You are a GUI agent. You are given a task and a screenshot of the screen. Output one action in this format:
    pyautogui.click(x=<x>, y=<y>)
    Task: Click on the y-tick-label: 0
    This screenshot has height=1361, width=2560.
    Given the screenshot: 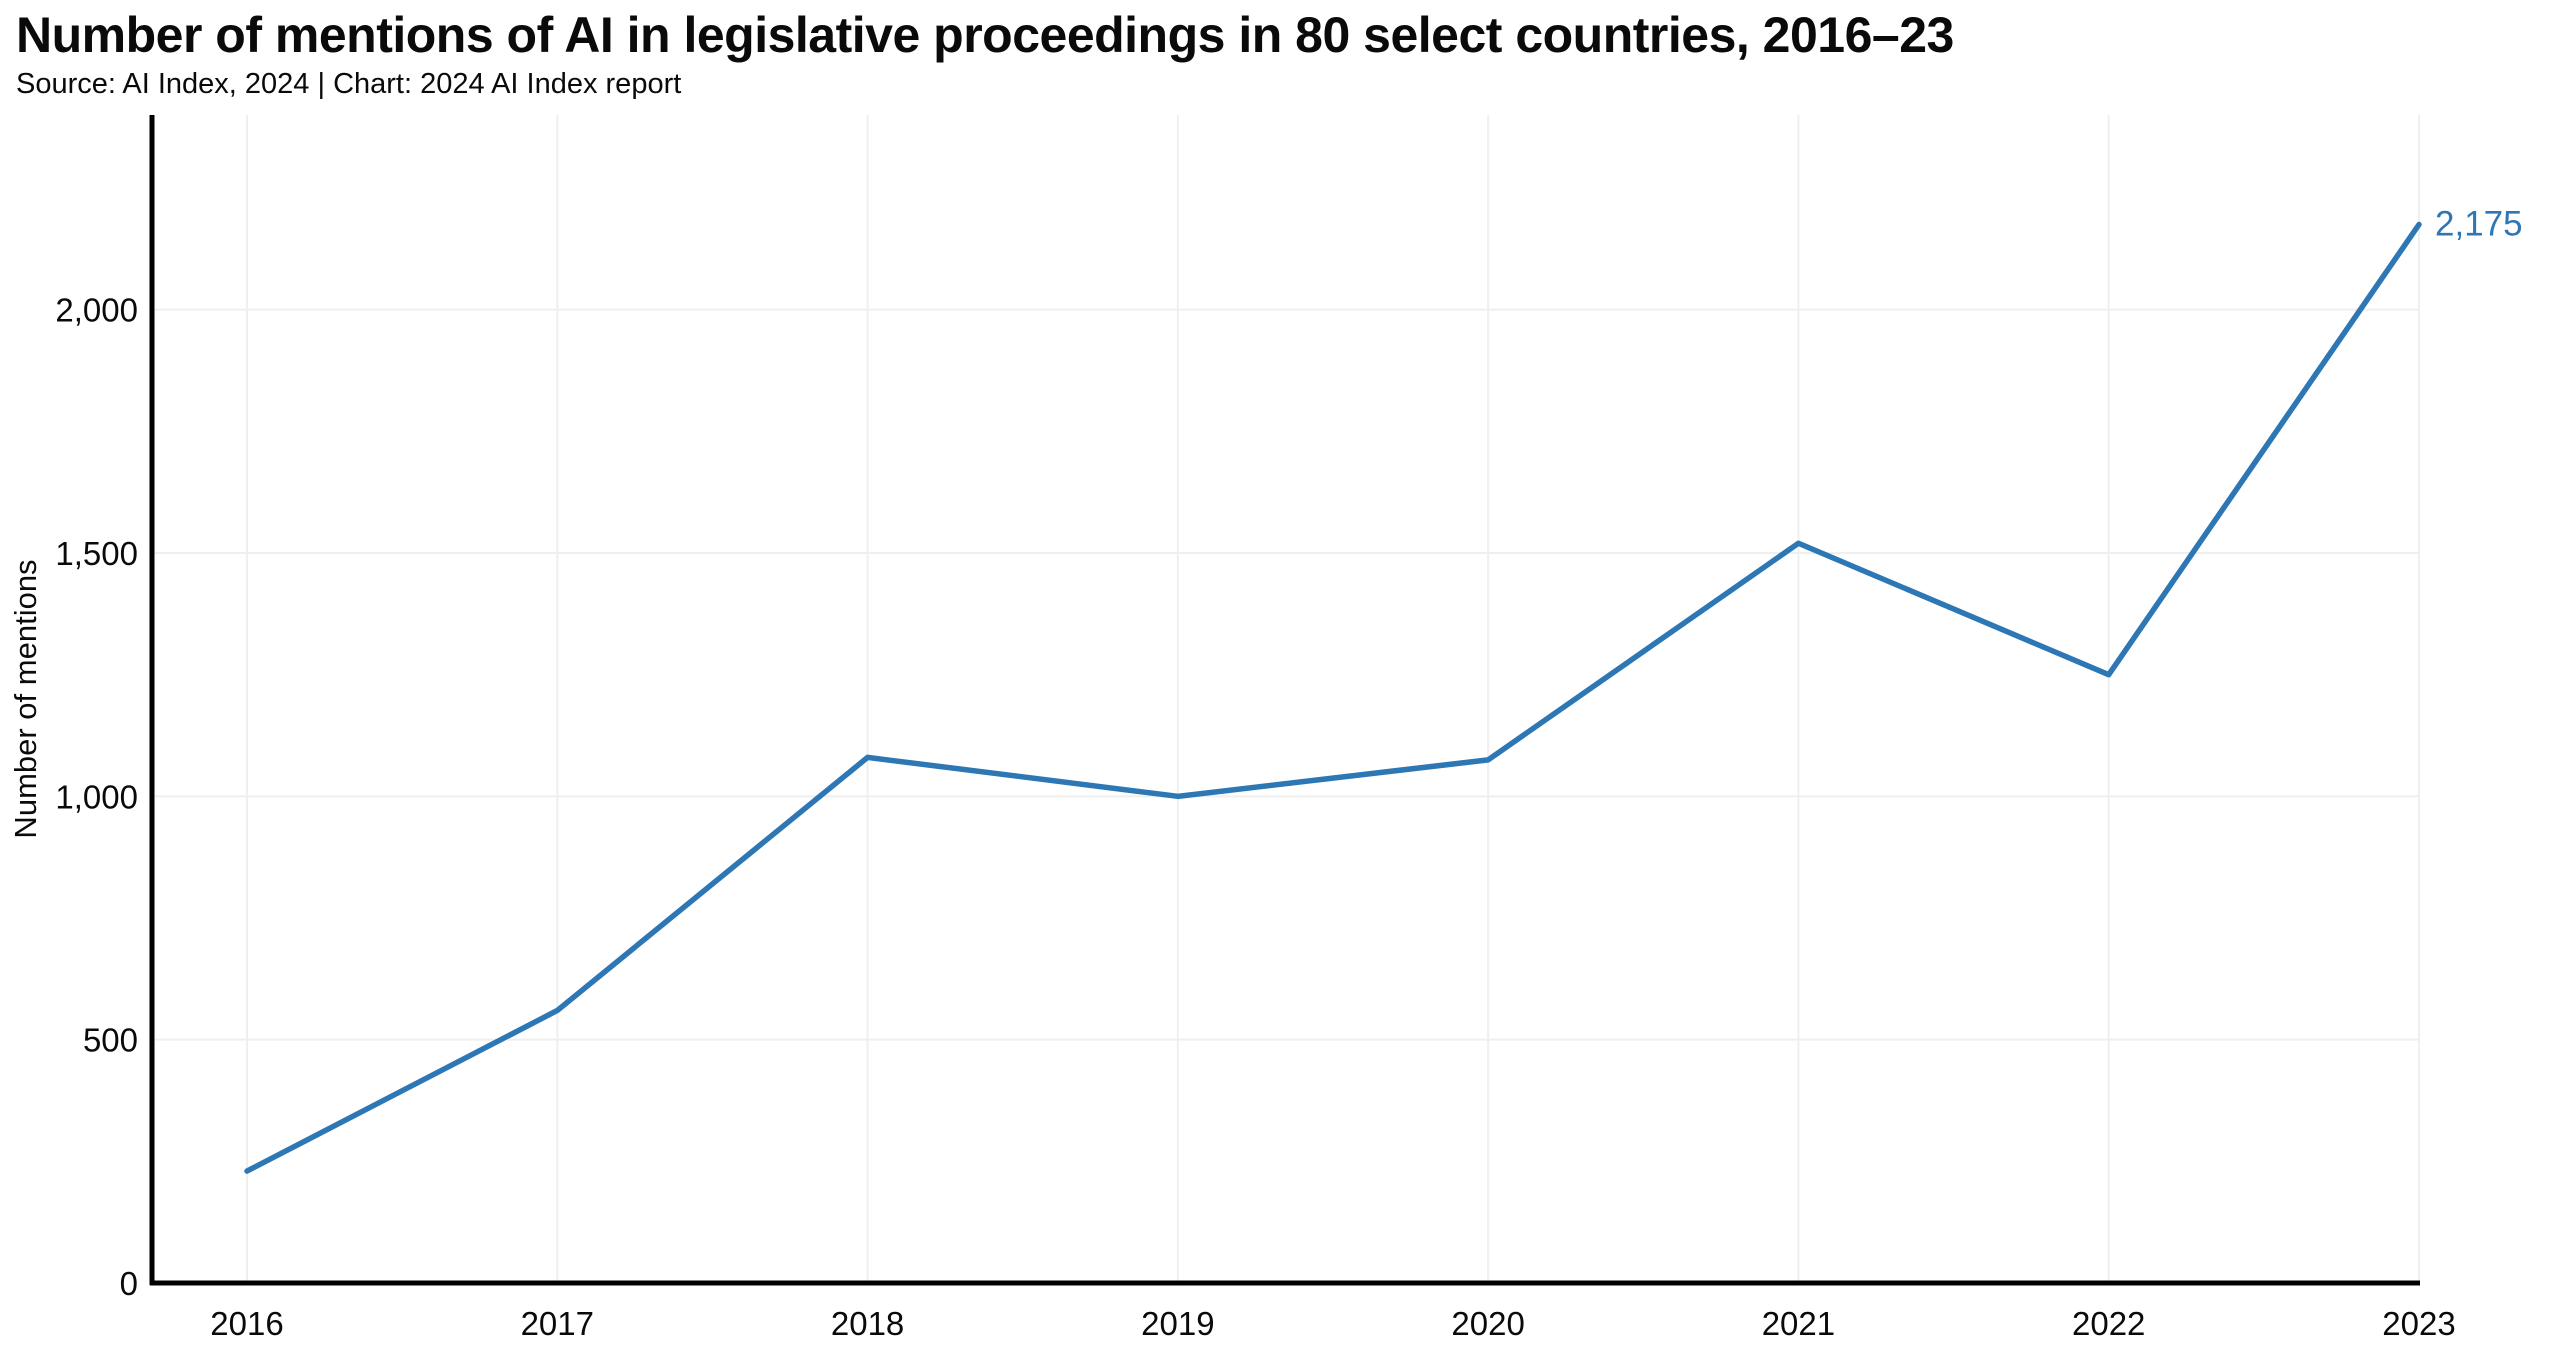 What is the action you would take?
    pyautogui.click(x=129, y=1283)
    